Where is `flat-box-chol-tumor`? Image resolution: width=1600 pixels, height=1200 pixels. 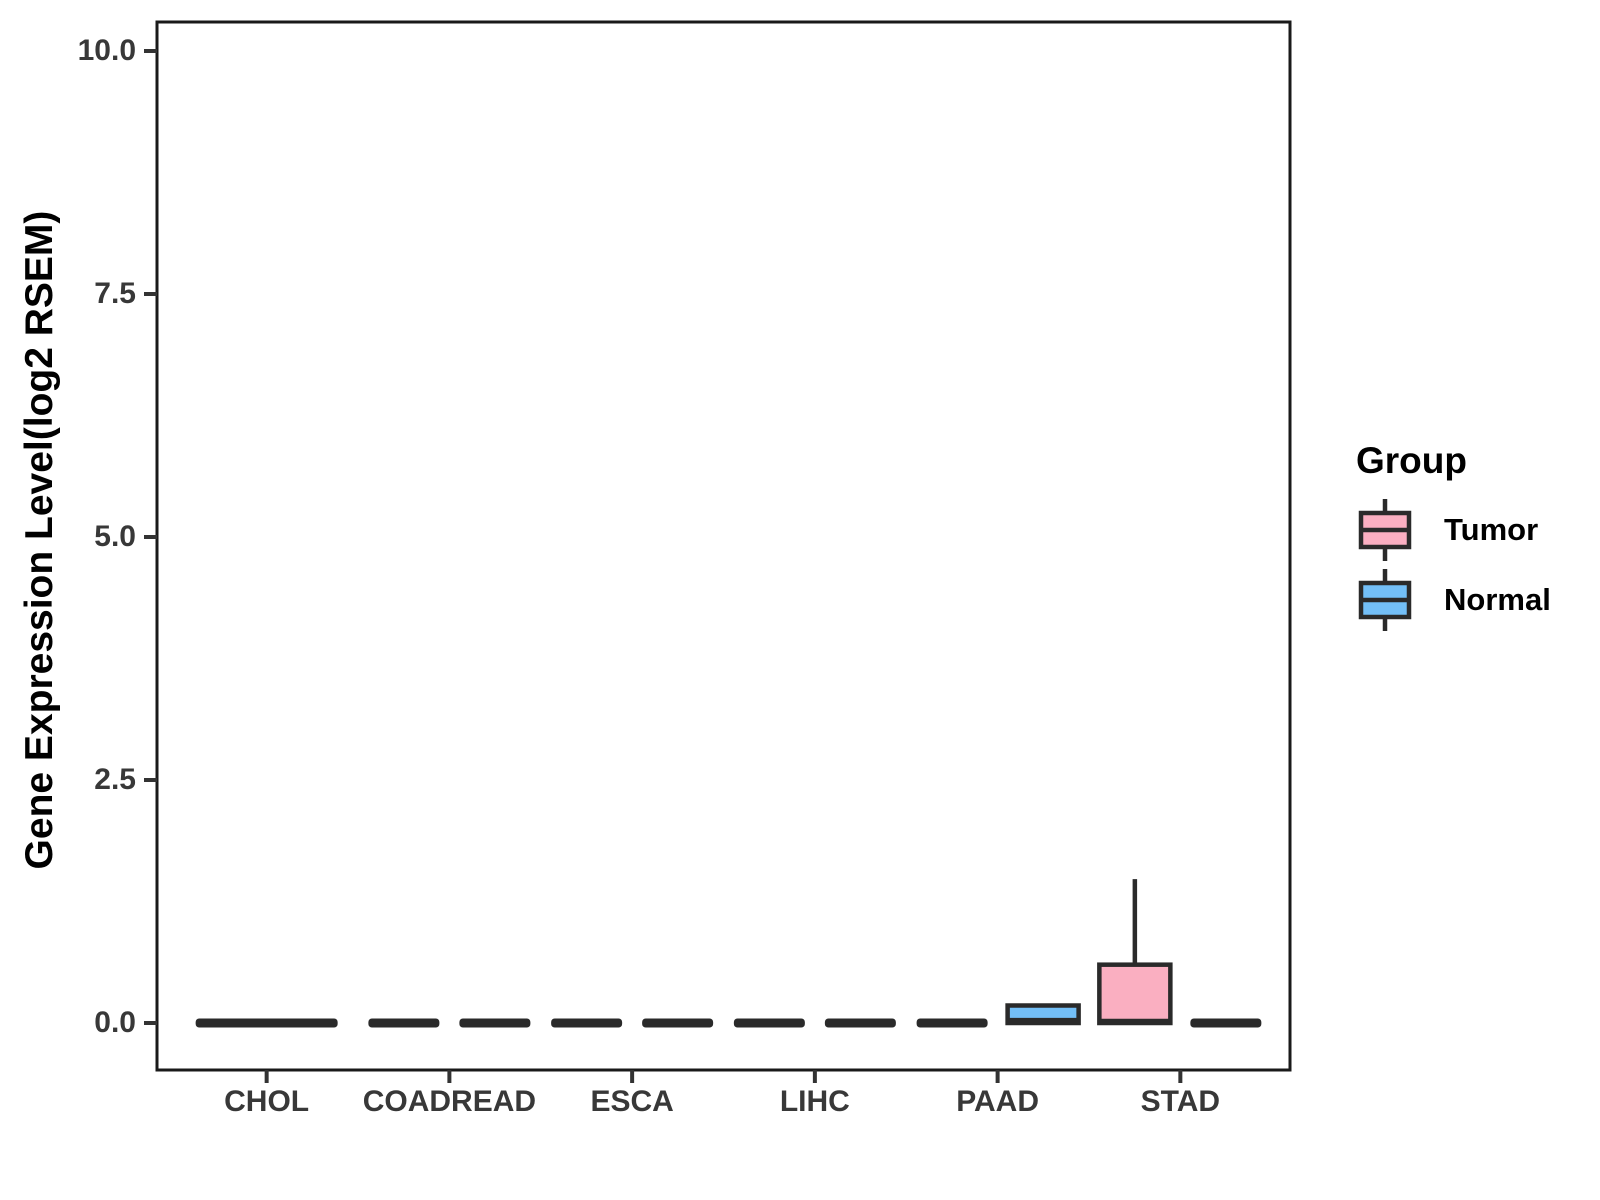
flat-box-chol-tumor is located at coordinates (266, 1023).